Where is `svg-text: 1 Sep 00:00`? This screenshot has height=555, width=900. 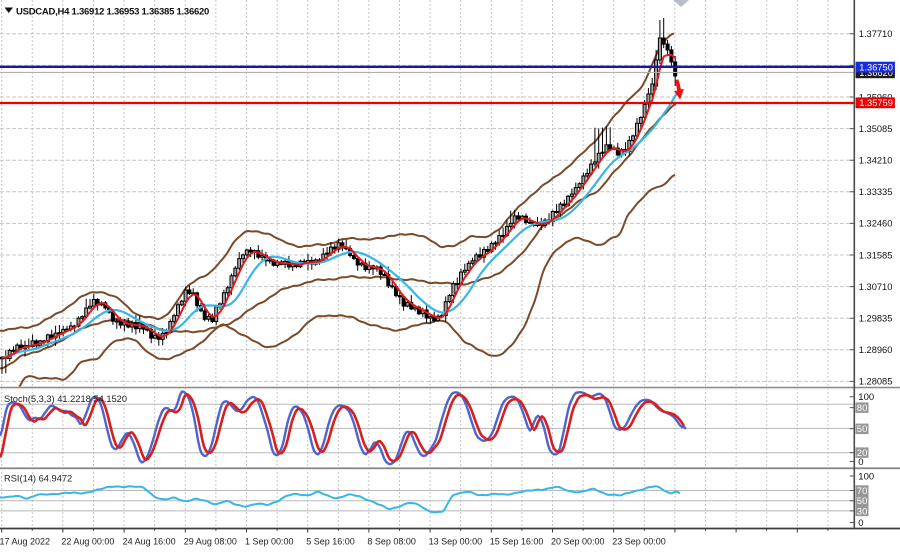
svg-text: 1 Sep 00:00 is located at coordinates (269, 542).